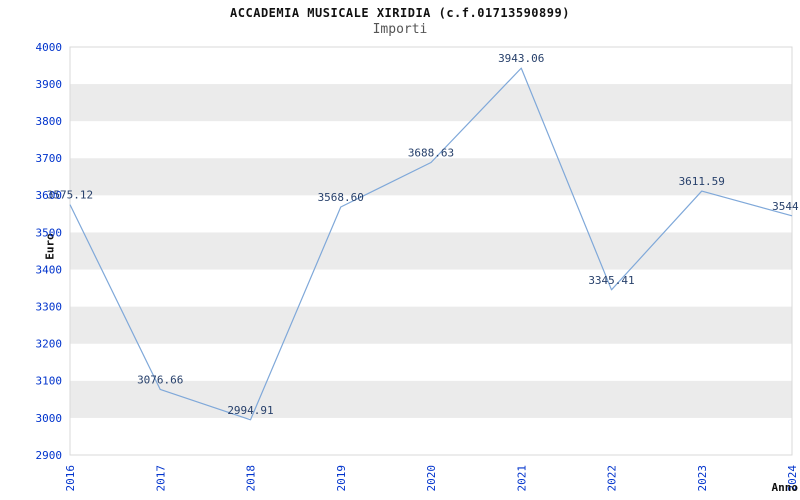  What do you see at coordinates (702, 181) in the screenshot?
I see `point-label: 3611.59` at bounding box center [702, 181].